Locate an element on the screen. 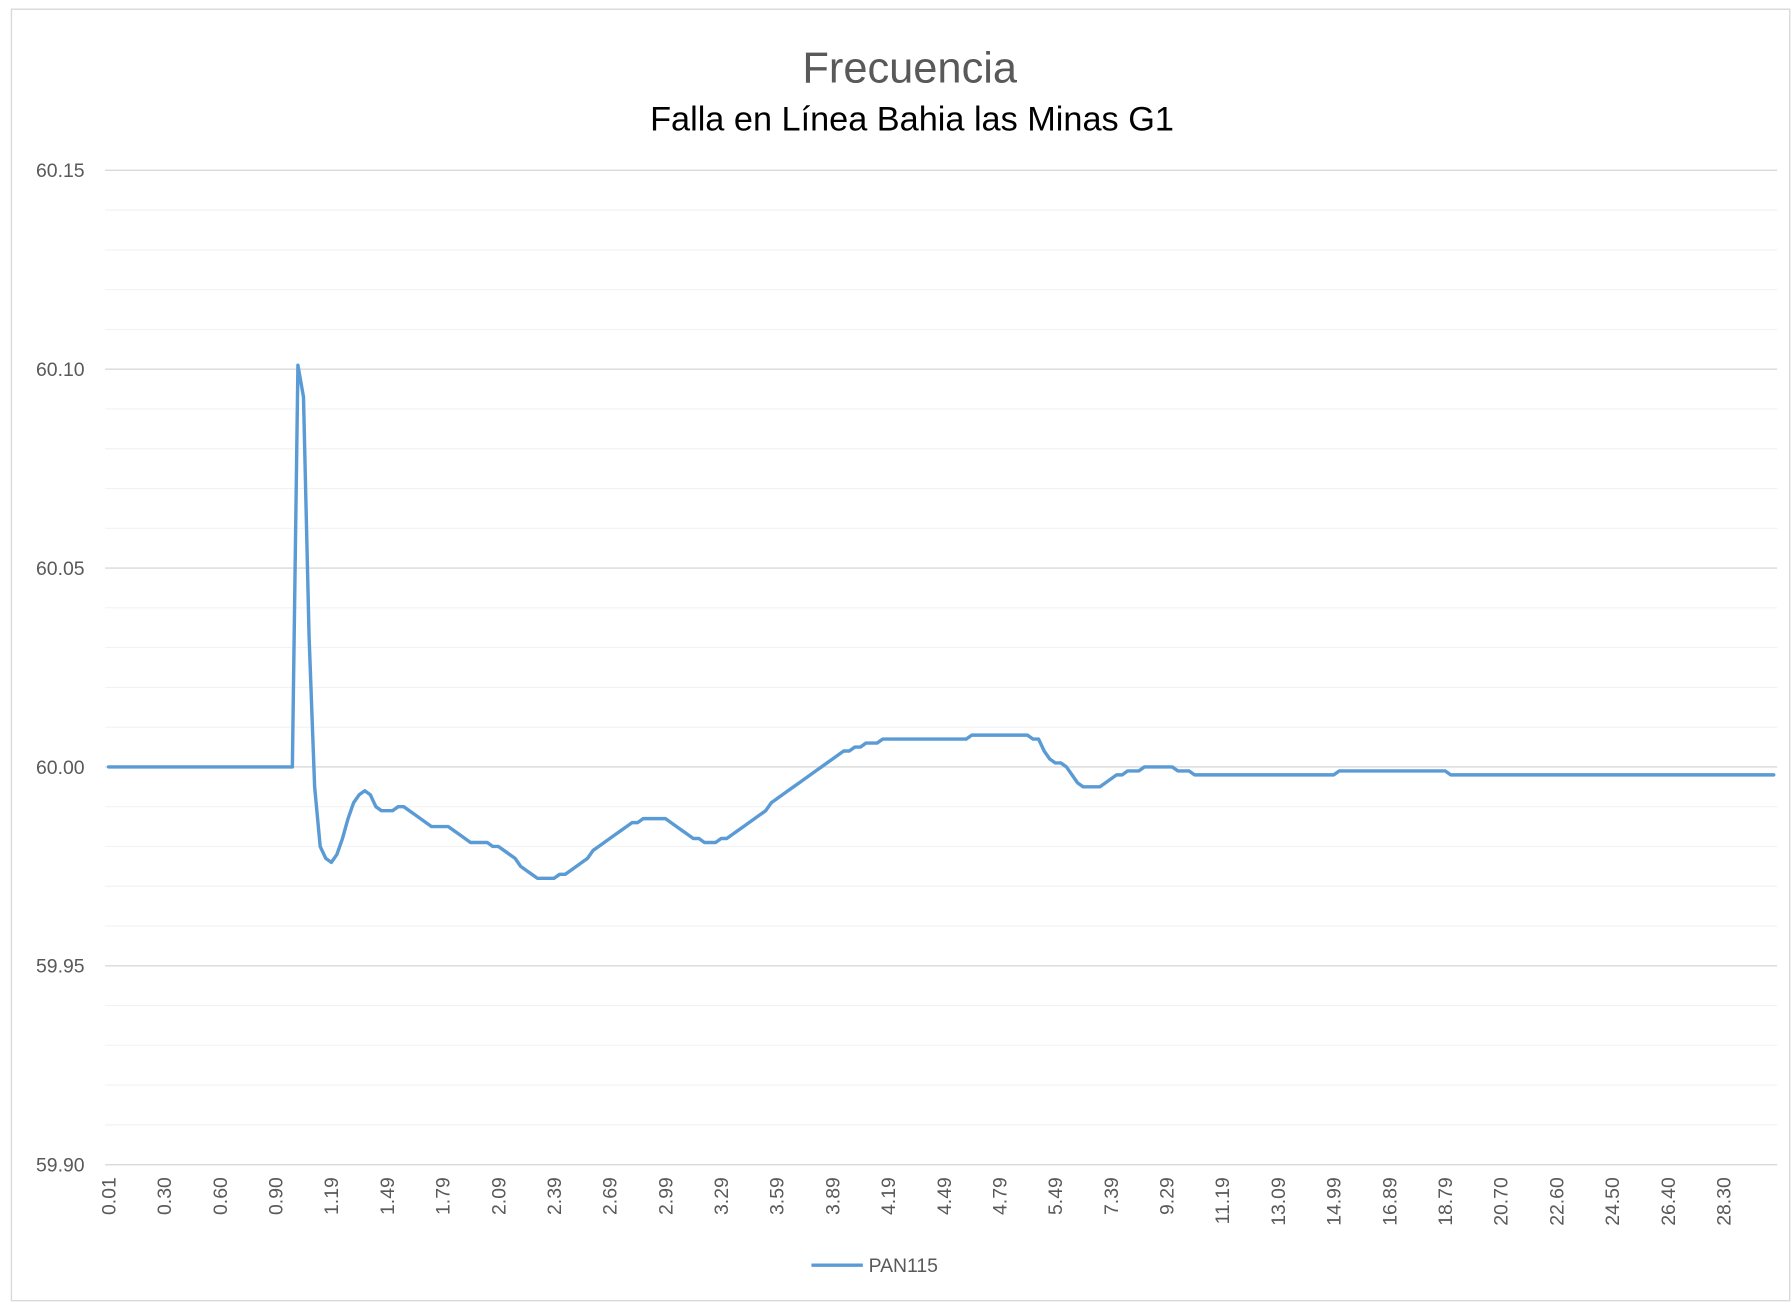 The image size is (1792, 1303). x-tick-label: 1.79 is located at coordinates (444, 1196).